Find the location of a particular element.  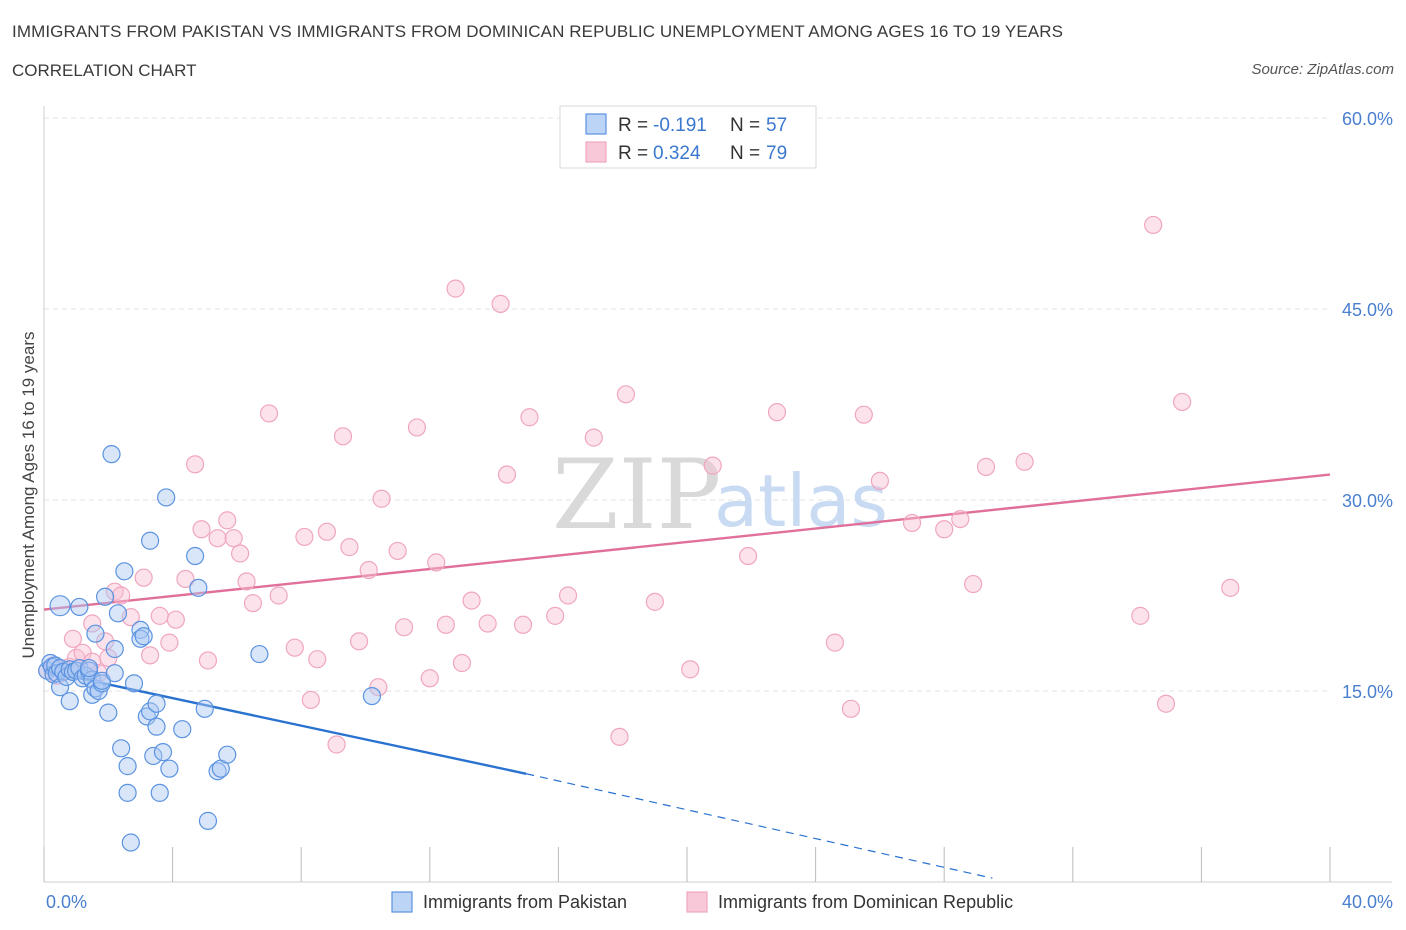

bottom-legend-label-pakistan: Immigrants from Pakistan is located at coordinates (525, 902).